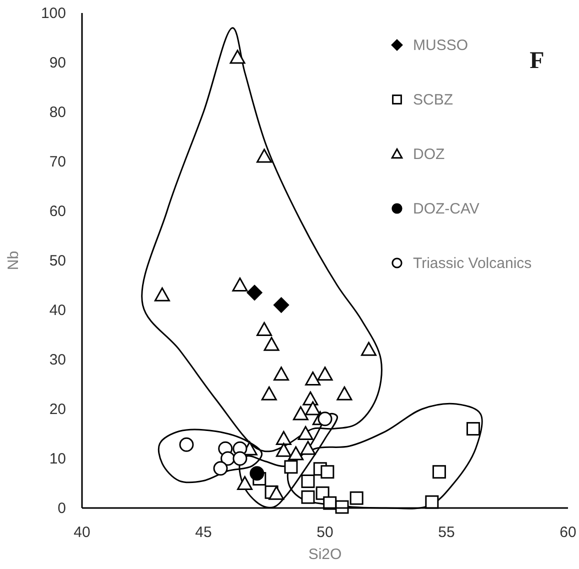  I want to click on x-tick-label: 45, so click(203, 532).